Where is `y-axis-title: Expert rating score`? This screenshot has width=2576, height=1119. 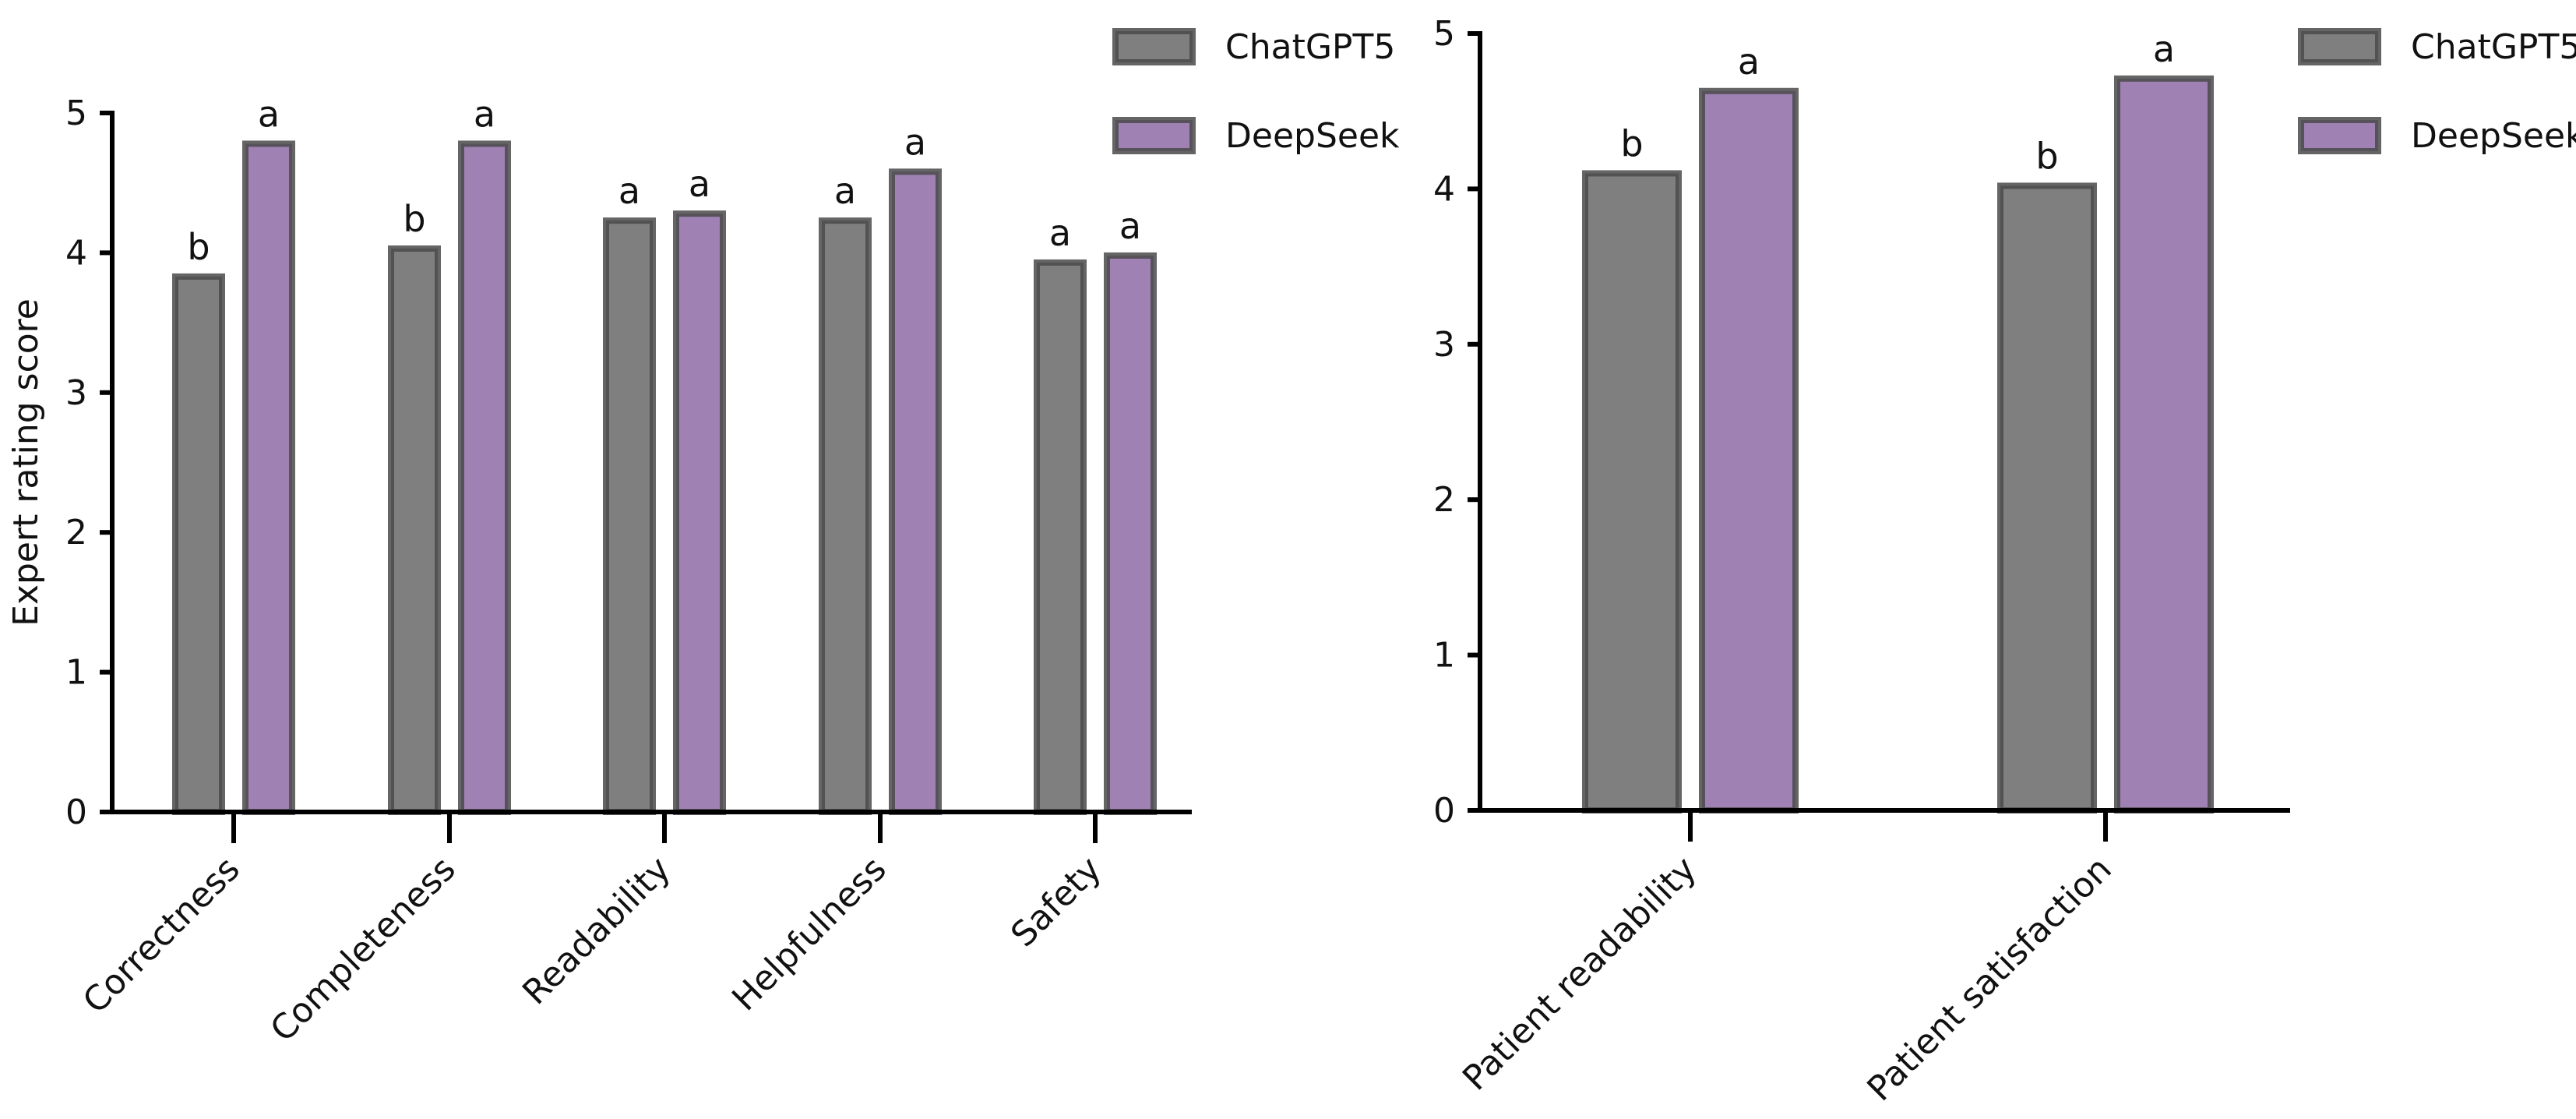 y-axis-title: Expert rating score is located at coordinates (26, 462).